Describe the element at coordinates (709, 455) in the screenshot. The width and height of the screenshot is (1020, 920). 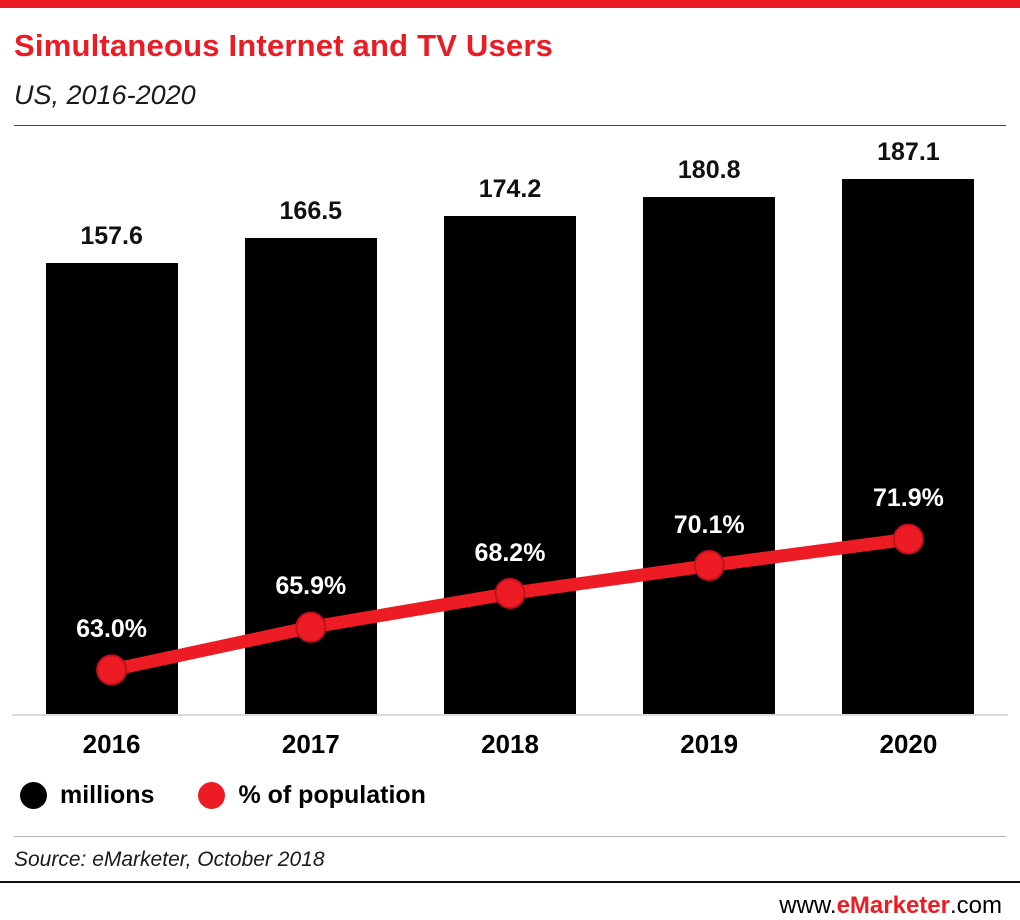
I see `bar-2019` at that location.